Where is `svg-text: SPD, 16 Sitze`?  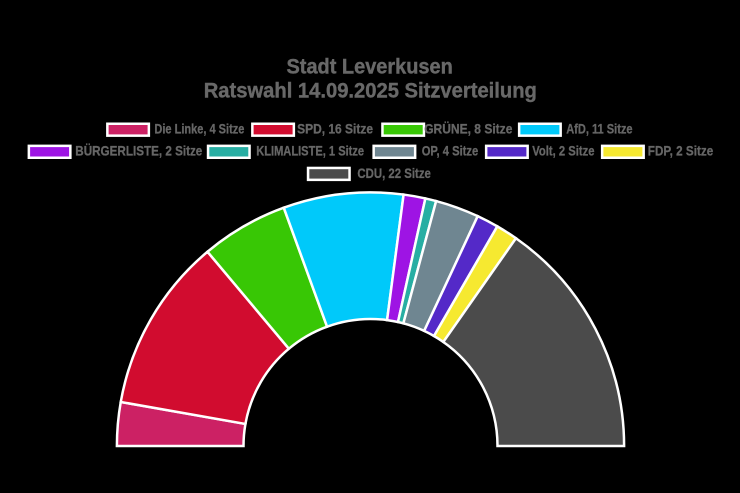 svg-text: SPD, 16 Sitze is located at coordinates (335, 129).